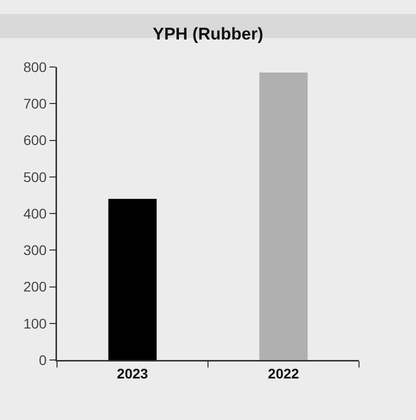 The image size is (416, 420). I want to click on y-tick-label: 600, so click(35, 140).